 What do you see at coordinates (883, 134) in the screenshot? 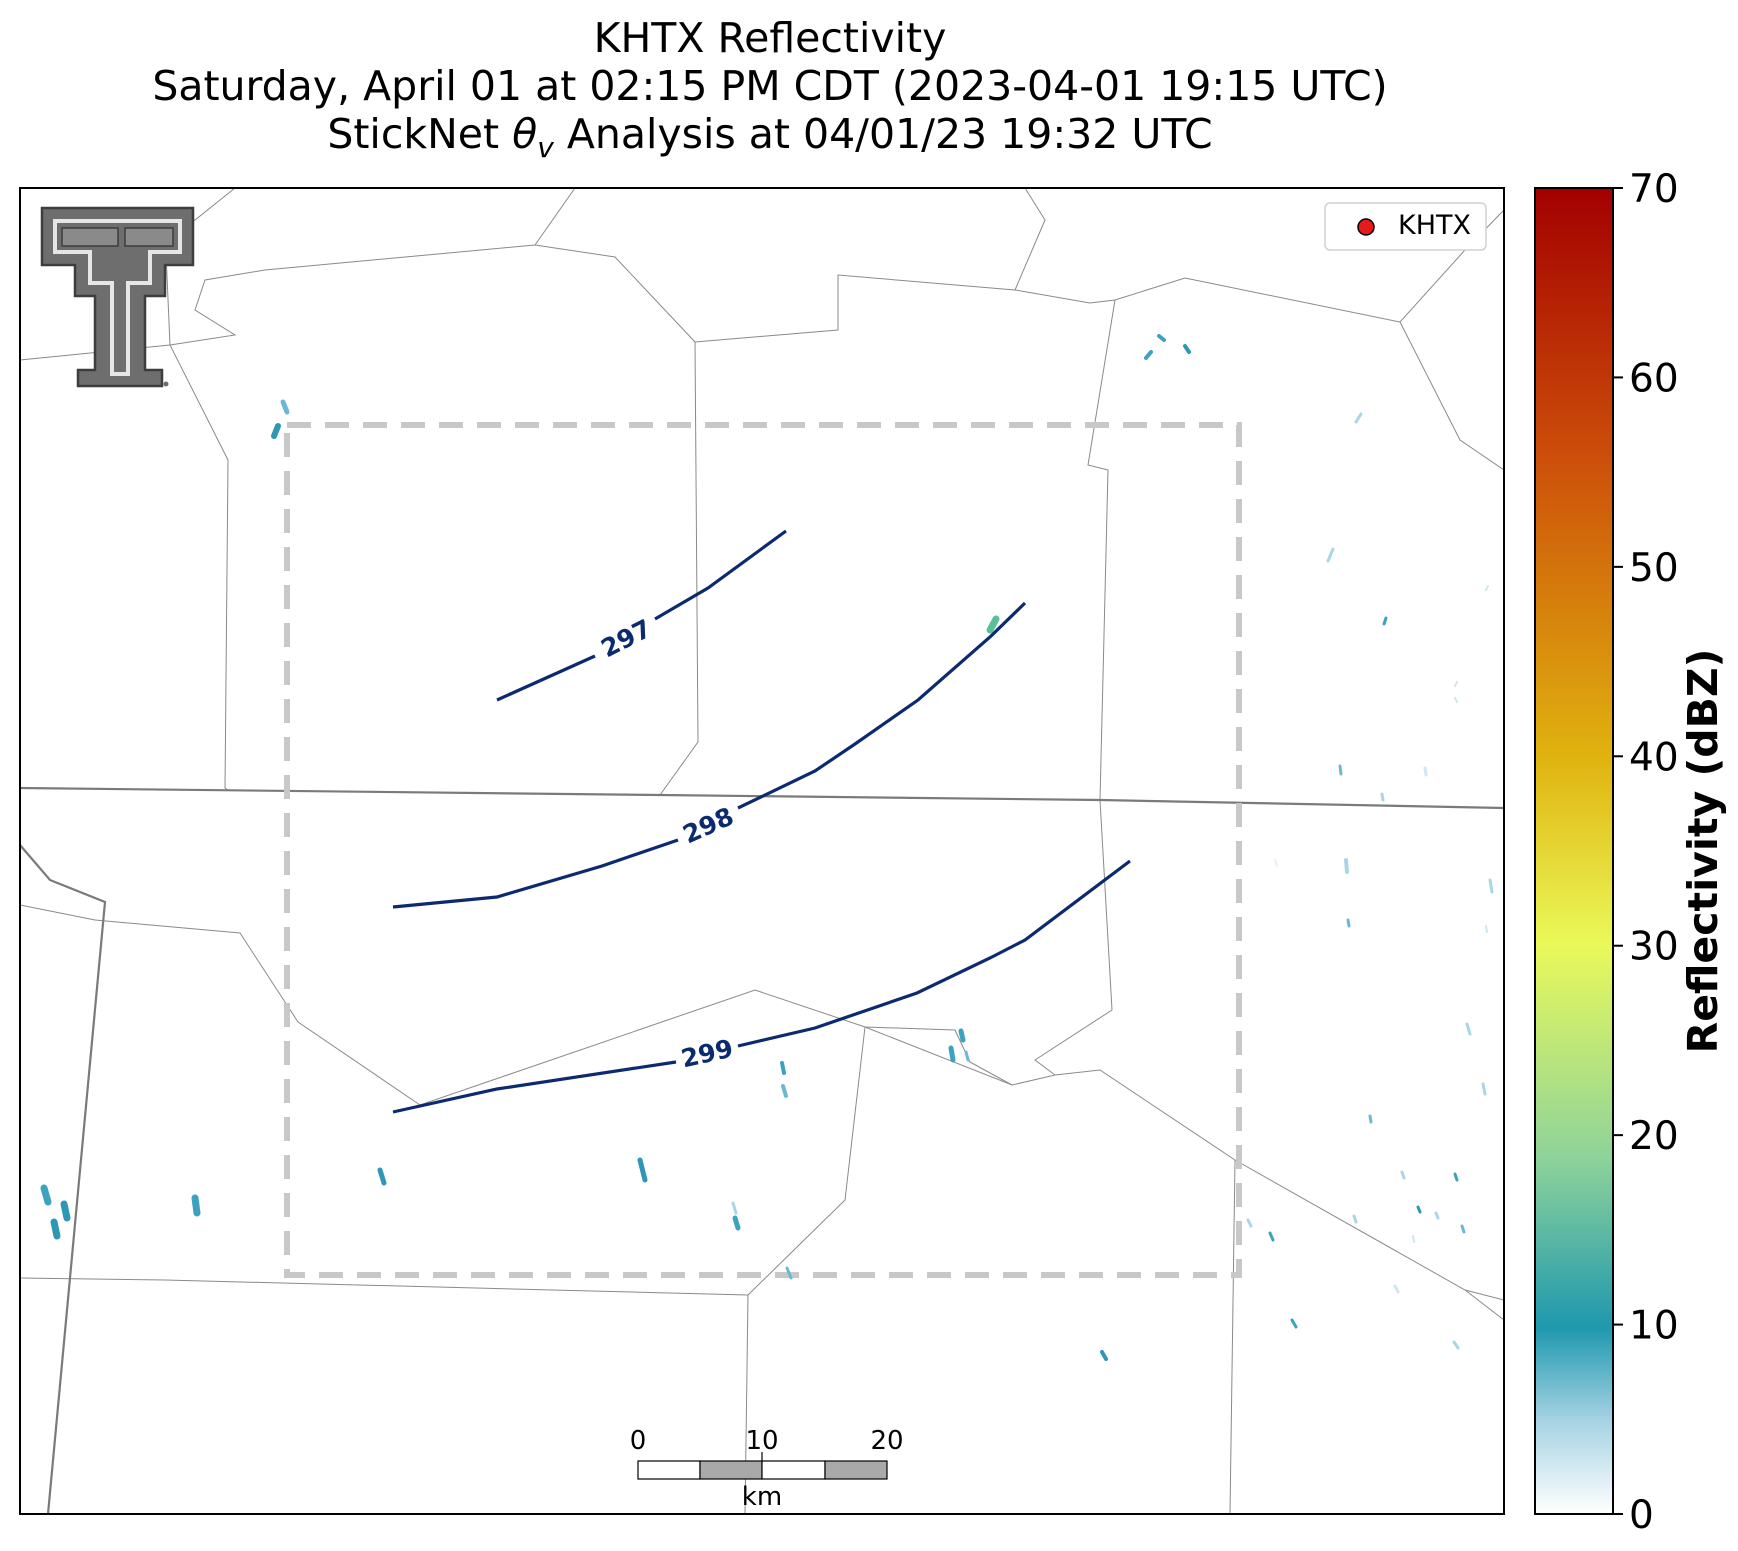
I see `title-line-3-suffix: Analysis at 04/01/23 19:32 UTC` at bounding box center [883, 134].